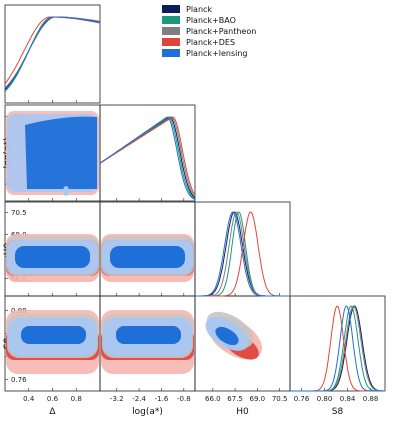 The width and height of the screenshot is (416, 421). What do you see at coordinates (162, 399) in the screenshot?
I see `x-tick-label: -1.6` at bounding box center [162, 399].